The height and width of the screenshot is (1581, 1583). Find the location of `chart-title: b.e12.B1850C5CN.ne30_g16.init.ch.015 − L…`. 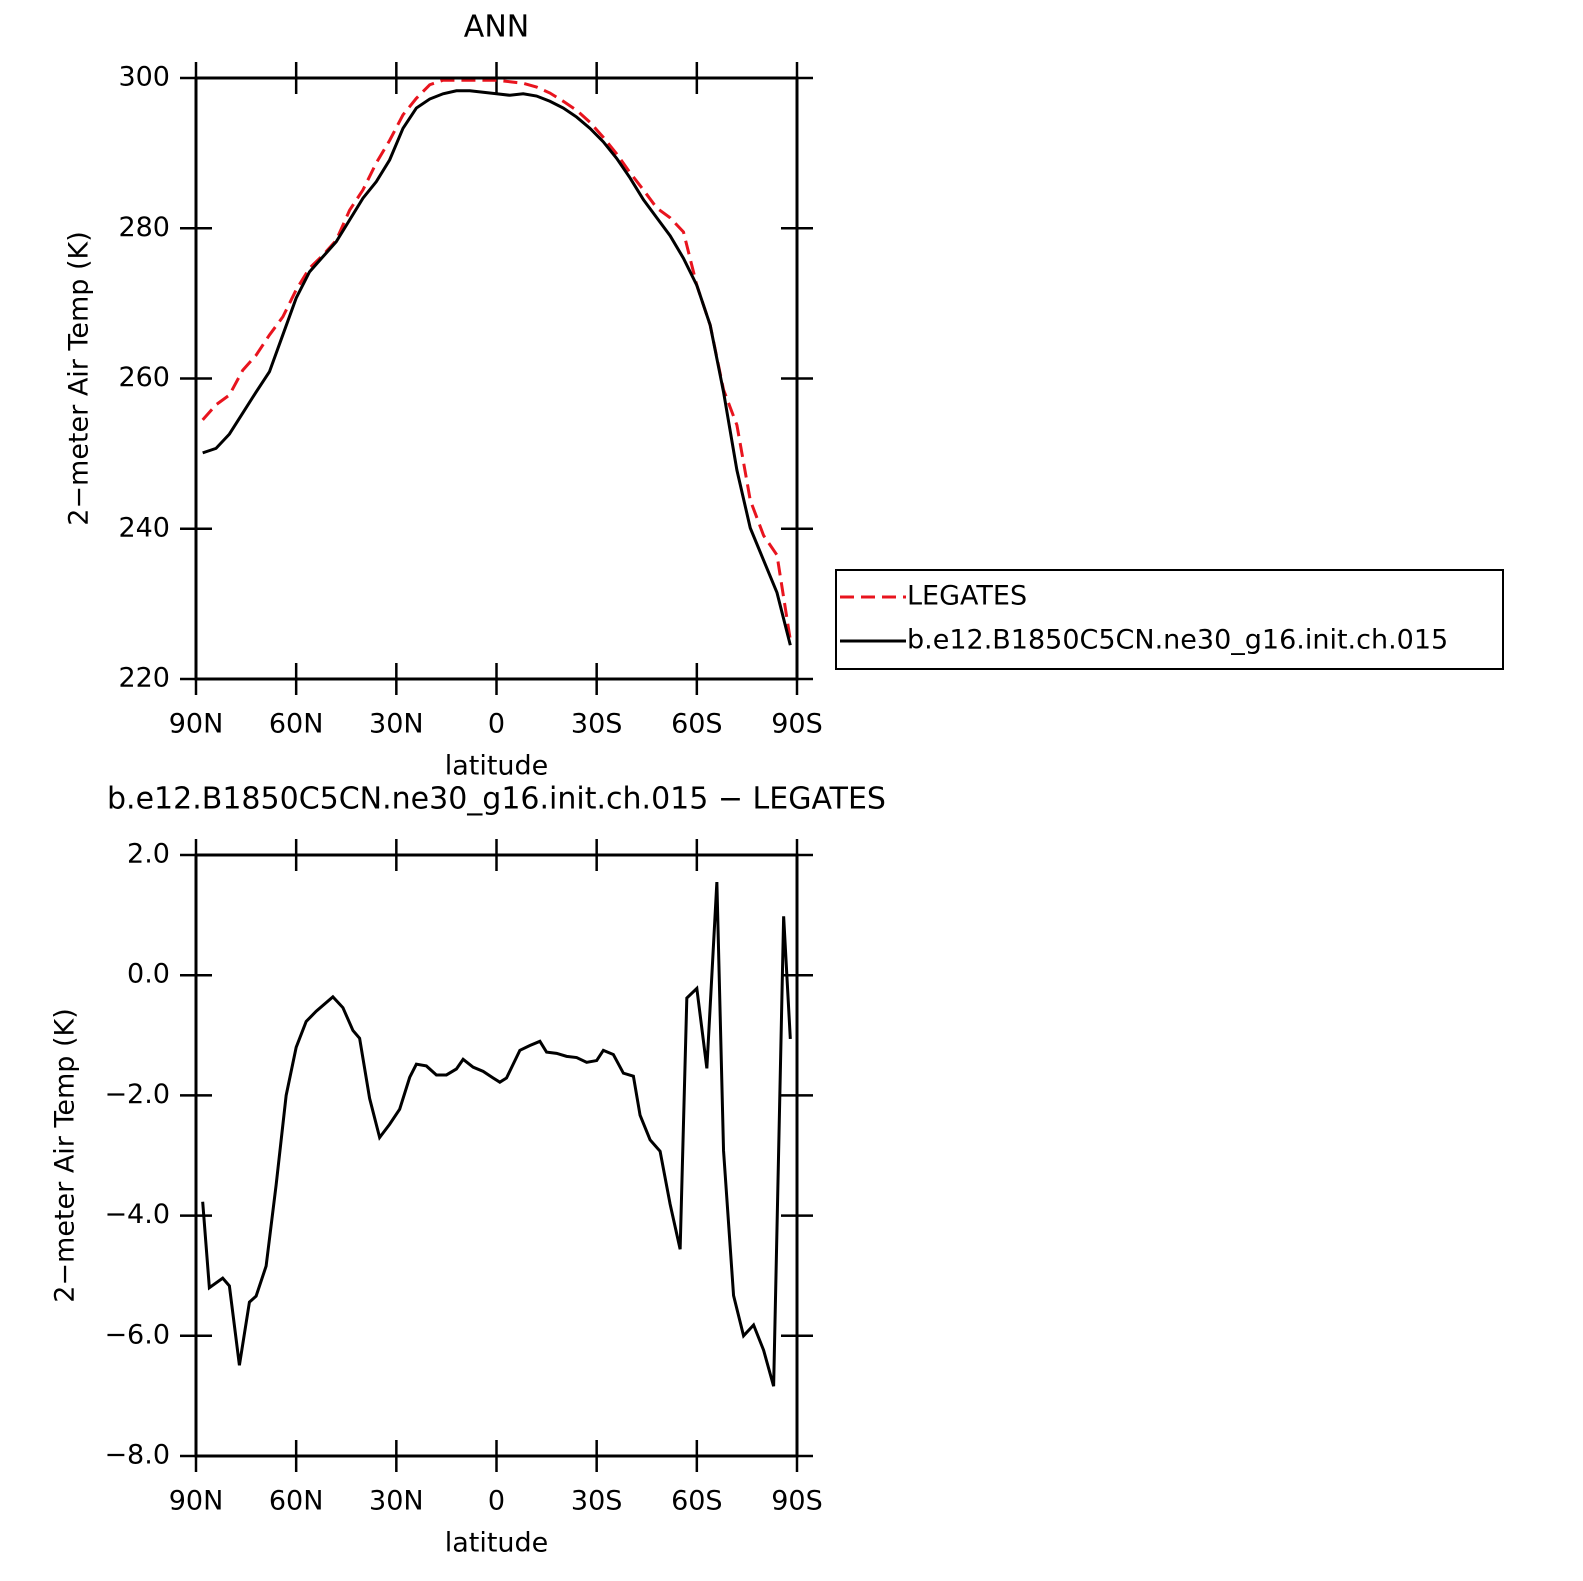

chart-title: b.e12.B1850C5CN.ne30_g16.init.ch.015 − L… is located at coordinates (496, 799).